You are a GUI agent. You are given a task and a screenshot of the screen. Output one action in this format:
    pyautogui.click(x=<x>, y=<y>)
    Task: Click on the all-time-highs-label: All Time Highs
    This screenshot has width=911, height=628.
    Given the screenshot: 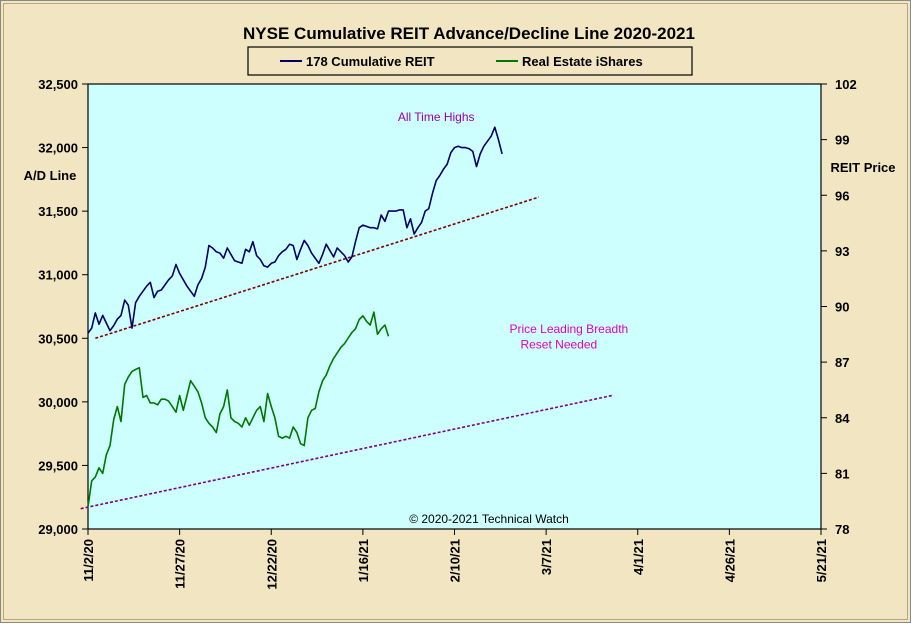 What is the action you would take?
    pyautogui.click(x=436, y=117)
    